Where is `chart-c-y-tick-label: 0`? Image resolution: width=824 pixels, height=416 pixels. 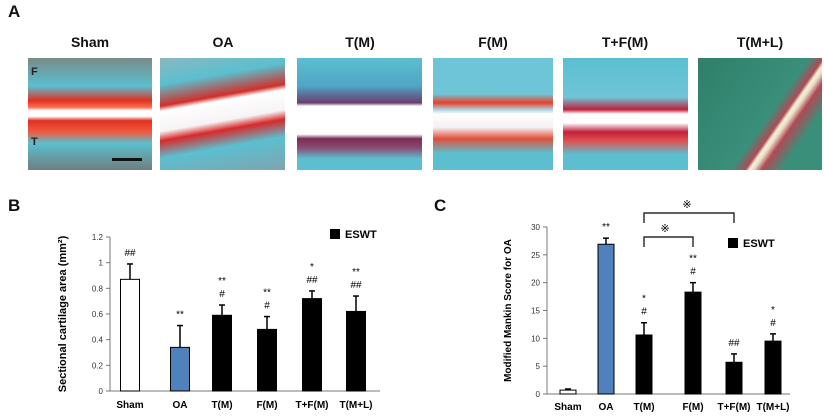 chart-c-y-tick-label: 0 is located at coordinates (538, 394).